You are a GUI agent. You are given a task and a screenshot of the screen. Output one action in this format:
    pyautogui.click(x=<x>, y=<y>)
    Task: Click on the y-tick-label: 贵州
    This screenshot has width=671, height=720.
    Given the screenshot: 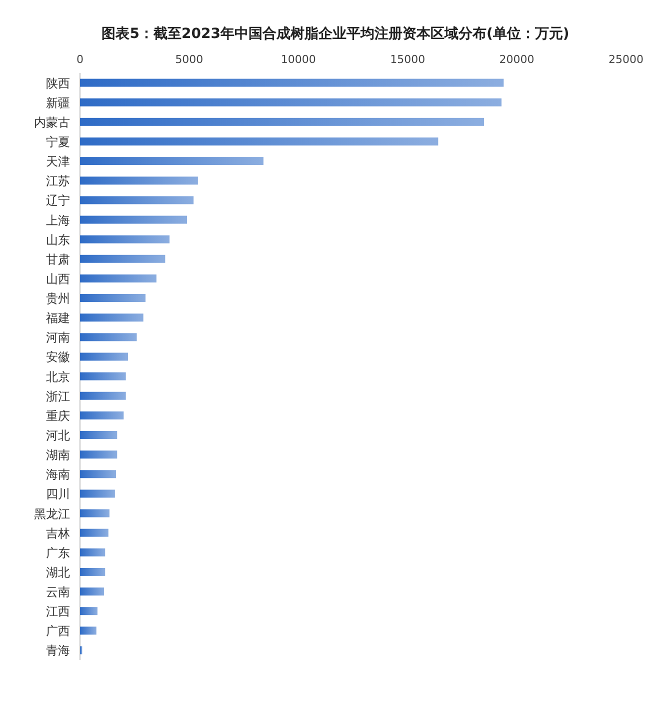 What is the action you would take?
    pyautogui.click(x=58, y=299)
    